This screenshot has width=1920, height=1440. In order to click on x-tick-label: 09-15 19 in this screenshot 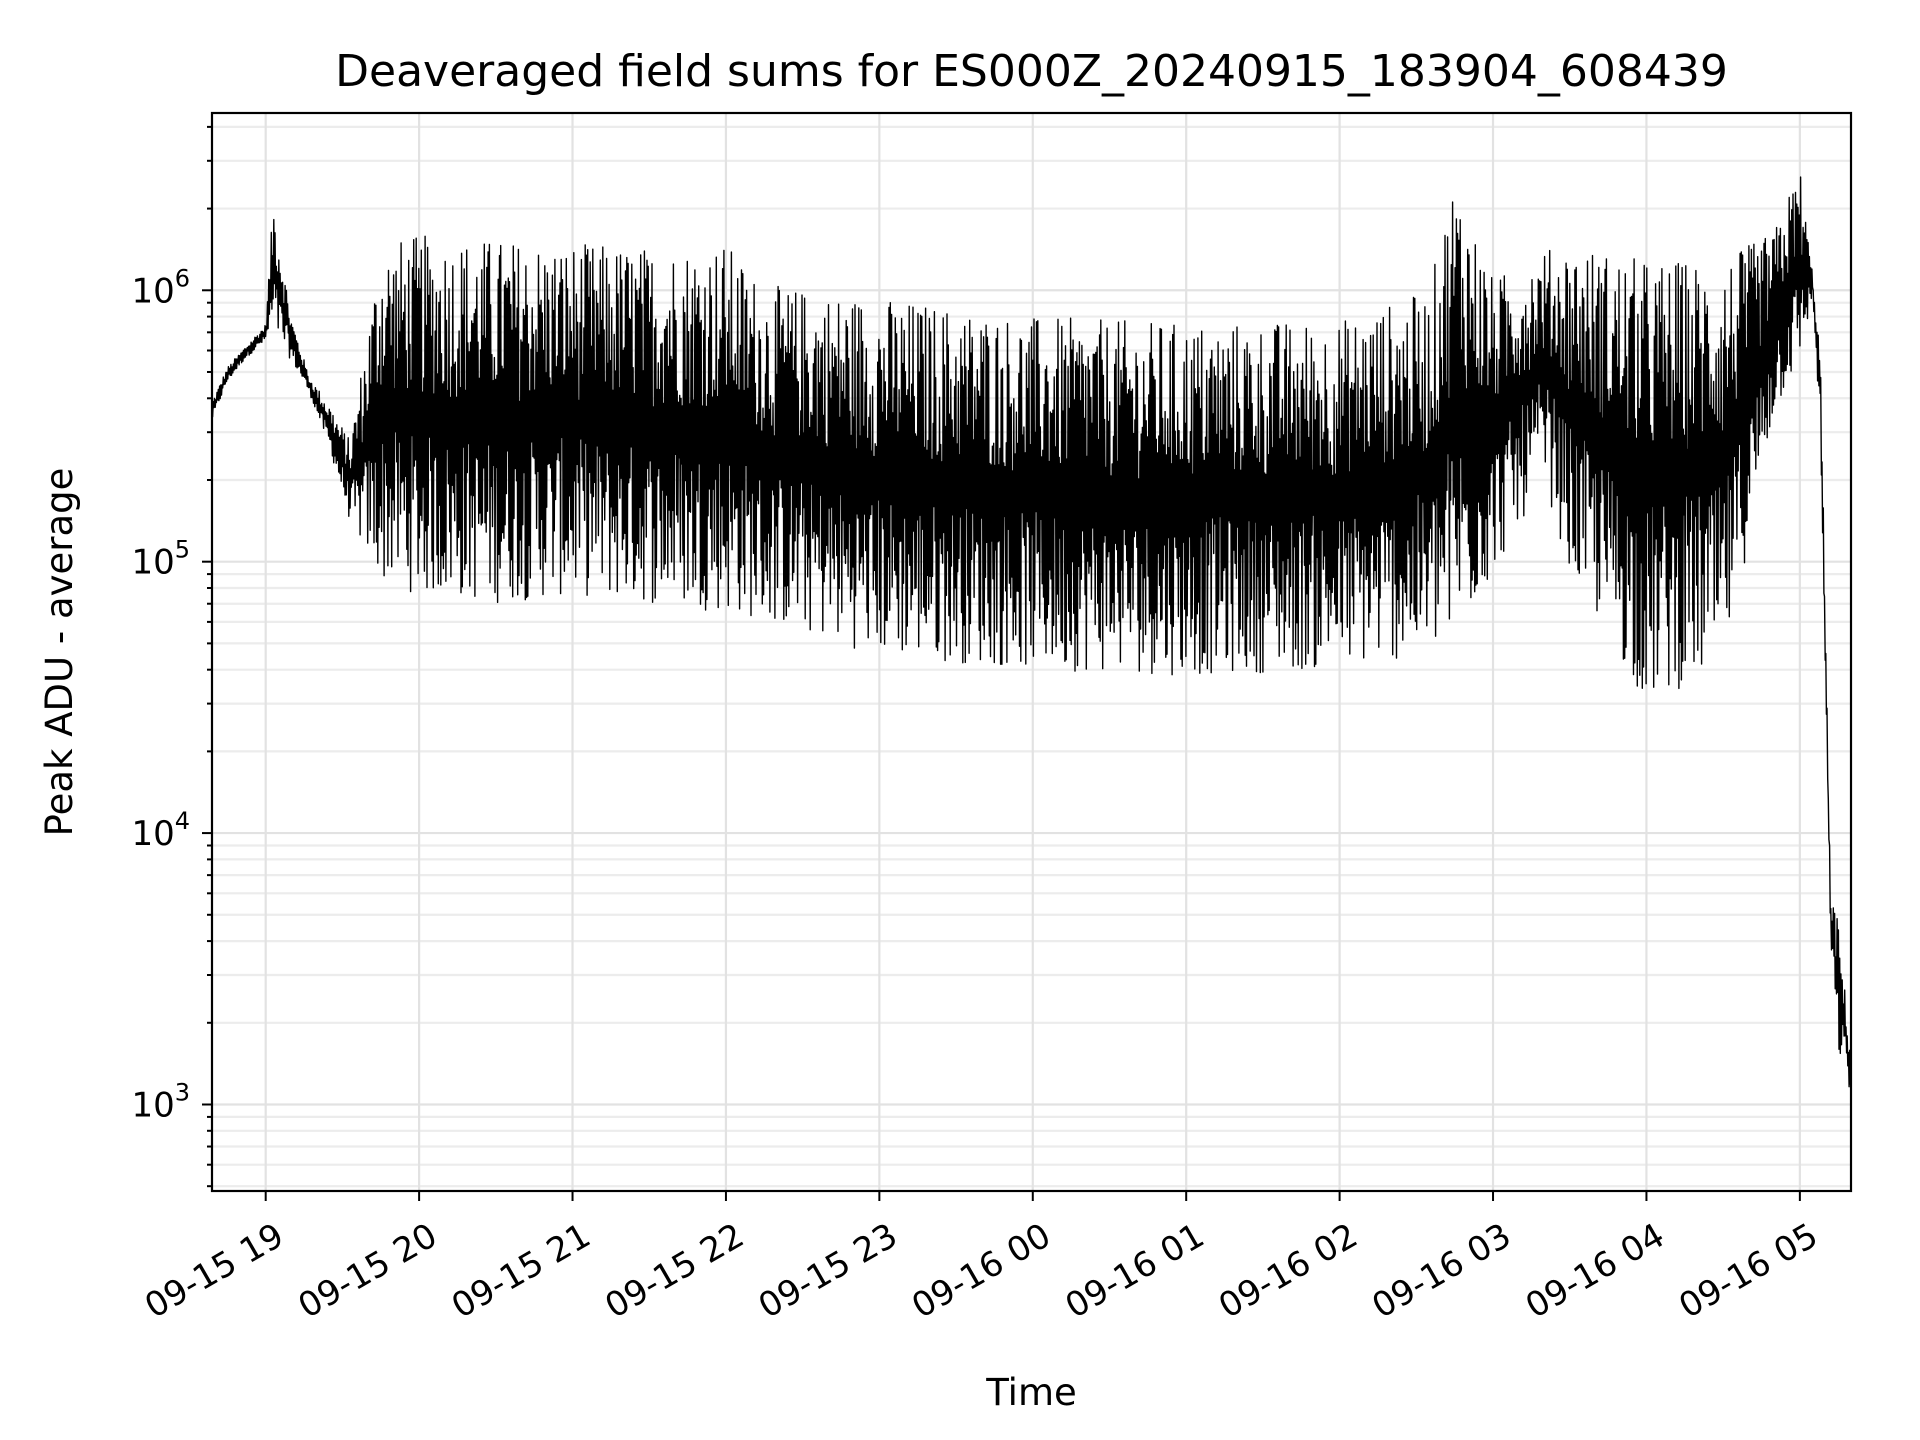, I will do `click(214, 1271)`.